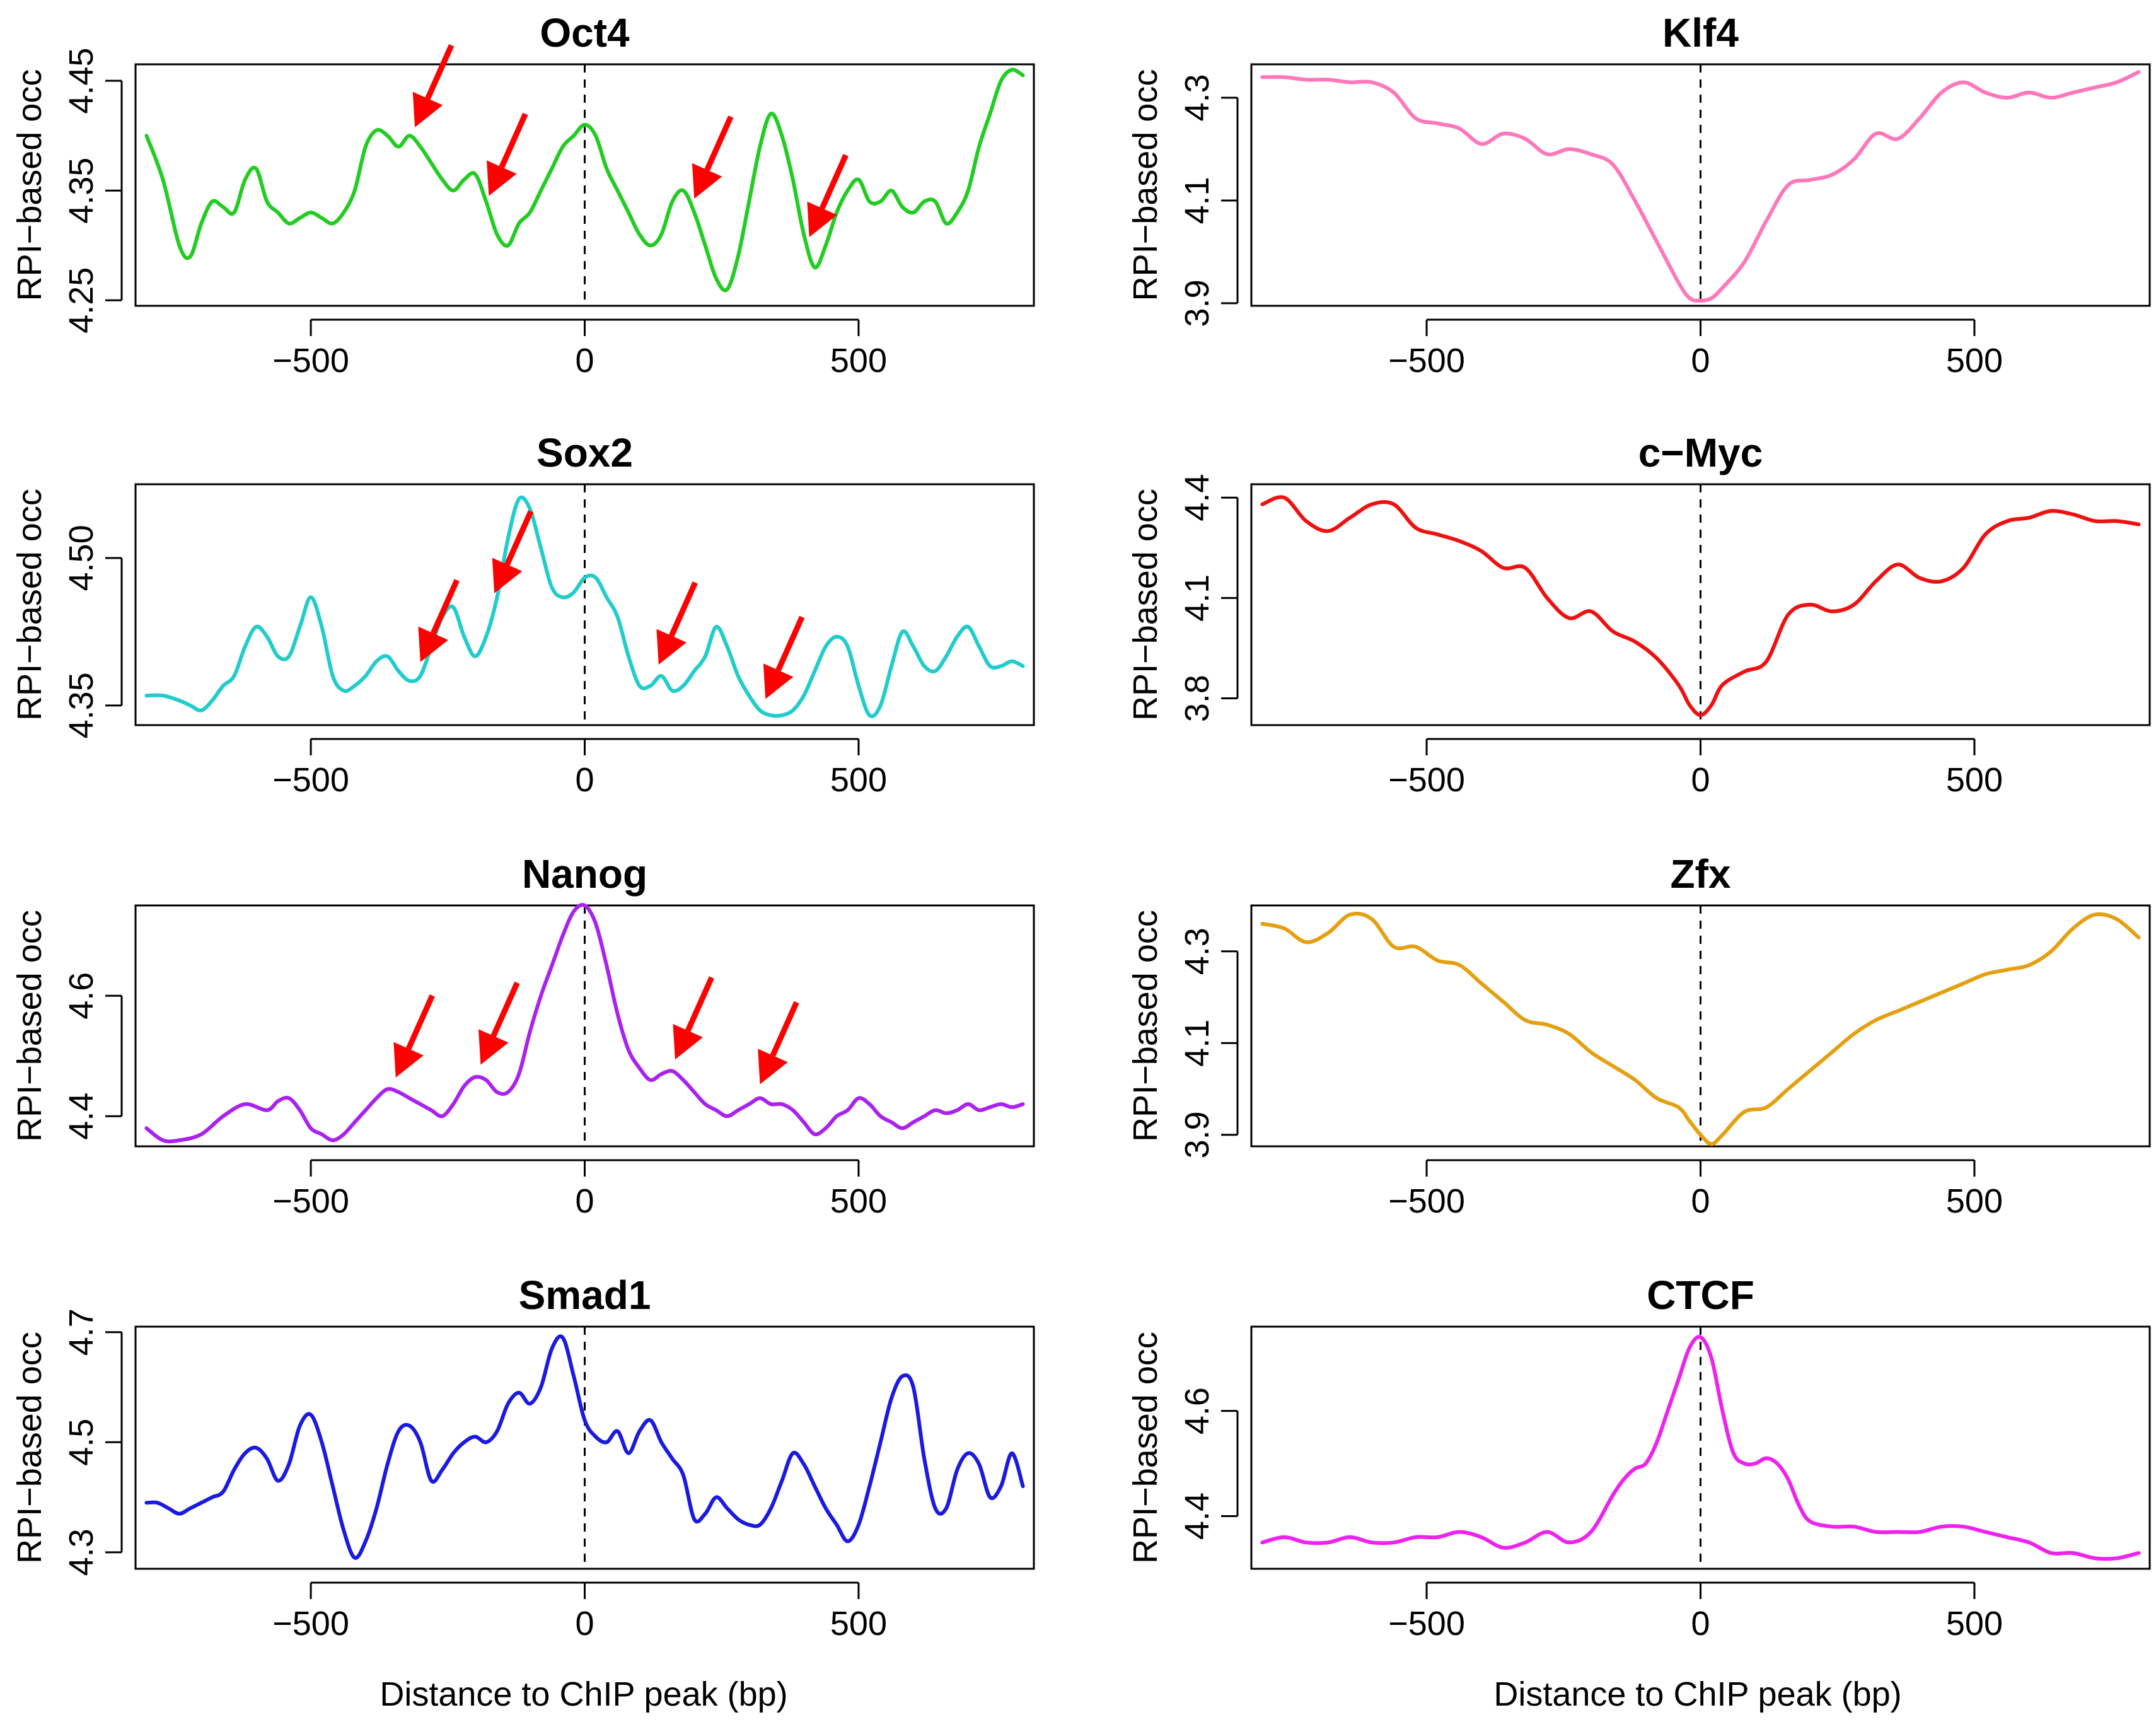 Image resolution: width=2156 pixels, height=1722 pixels. What do you see at coordinates (1700, 186) in the screenshot?
I see `series-line-klf4` at bounding box center [1700, 186].